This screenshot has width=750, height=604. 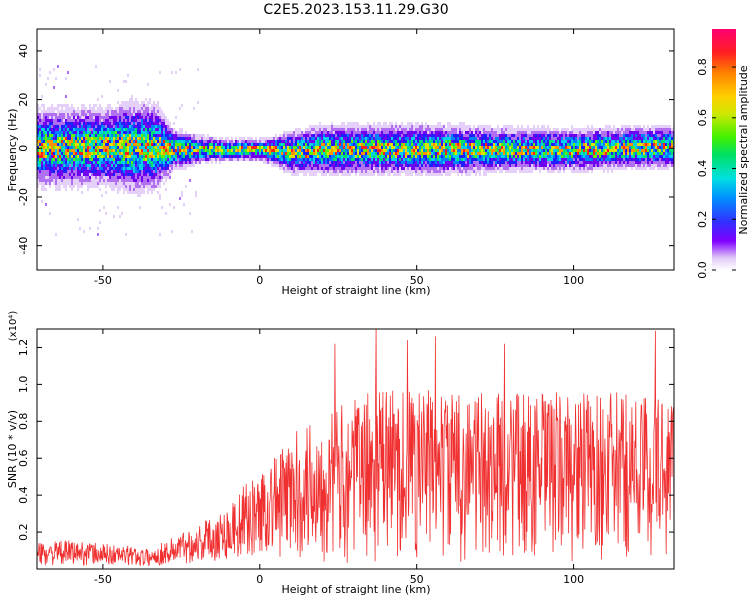 What do you see at coordinates (355, 10) in the screenshot?
I see `chart-title: C2E5.2023.153.11.29.G30` at bounding box center [355, 10].